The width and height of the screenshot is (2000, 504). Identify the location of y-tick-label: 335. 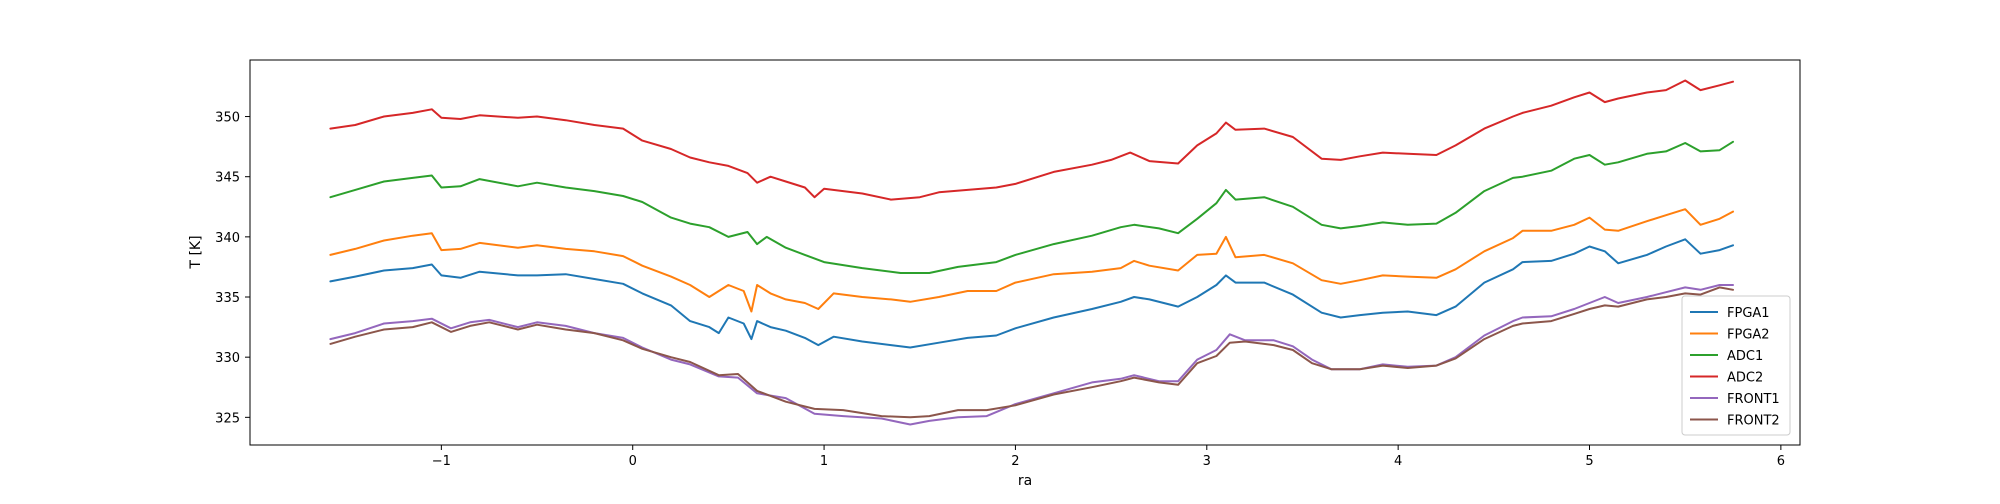
(227, 298).